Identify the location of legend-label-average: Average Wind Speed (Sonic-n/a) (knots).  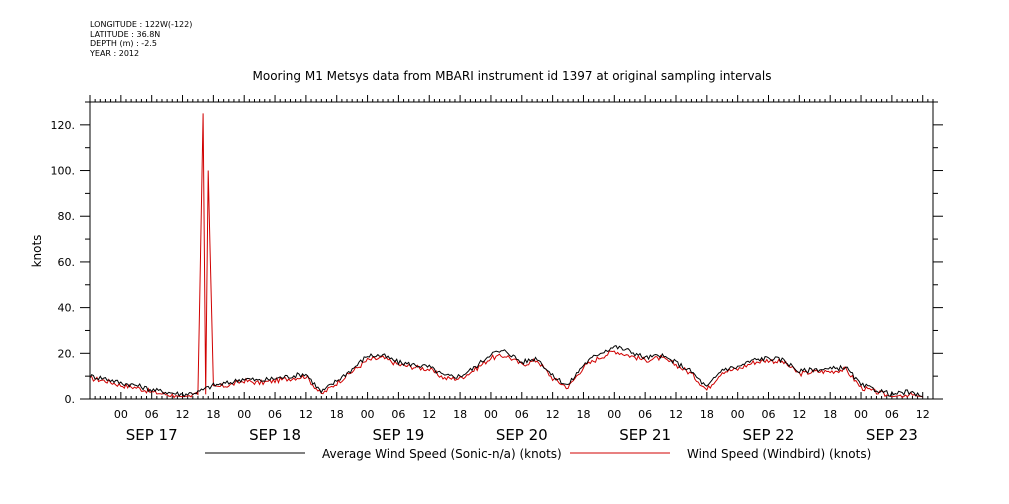
(442, 454).